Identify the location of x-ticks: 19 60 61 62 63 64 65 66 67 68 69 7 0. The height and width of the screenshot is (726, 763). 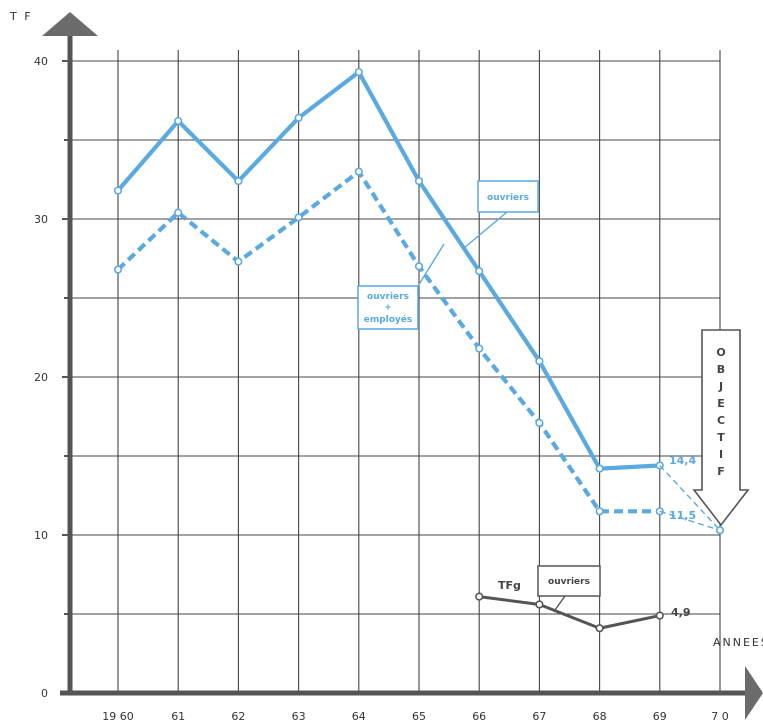
(415, 716).